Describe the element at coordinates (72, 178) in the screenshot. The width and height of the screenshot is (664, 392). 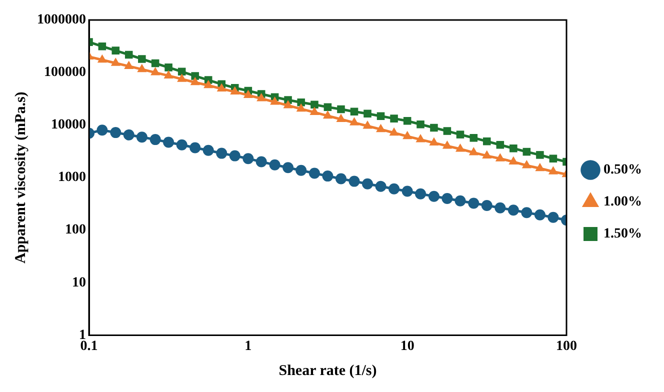
I see `y-tick-label: 1000` at that location.